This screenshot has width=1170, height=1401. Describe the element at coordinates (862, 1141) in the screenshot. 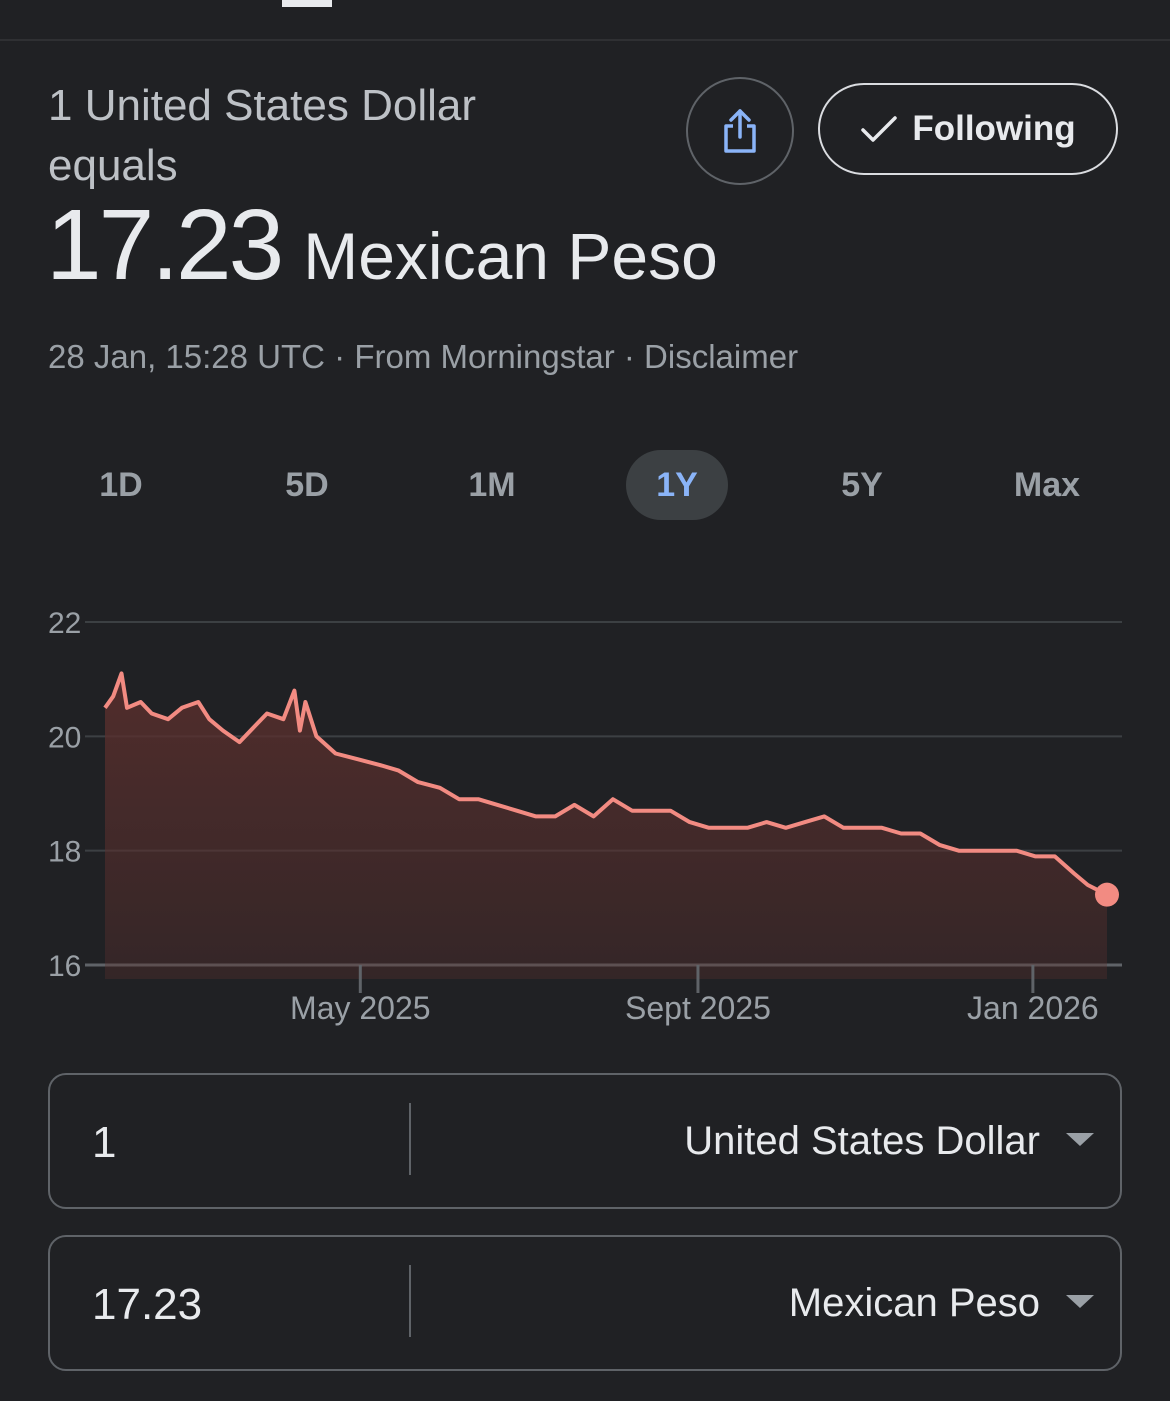

I see `currency-select-from: United States Dollar` at that location.